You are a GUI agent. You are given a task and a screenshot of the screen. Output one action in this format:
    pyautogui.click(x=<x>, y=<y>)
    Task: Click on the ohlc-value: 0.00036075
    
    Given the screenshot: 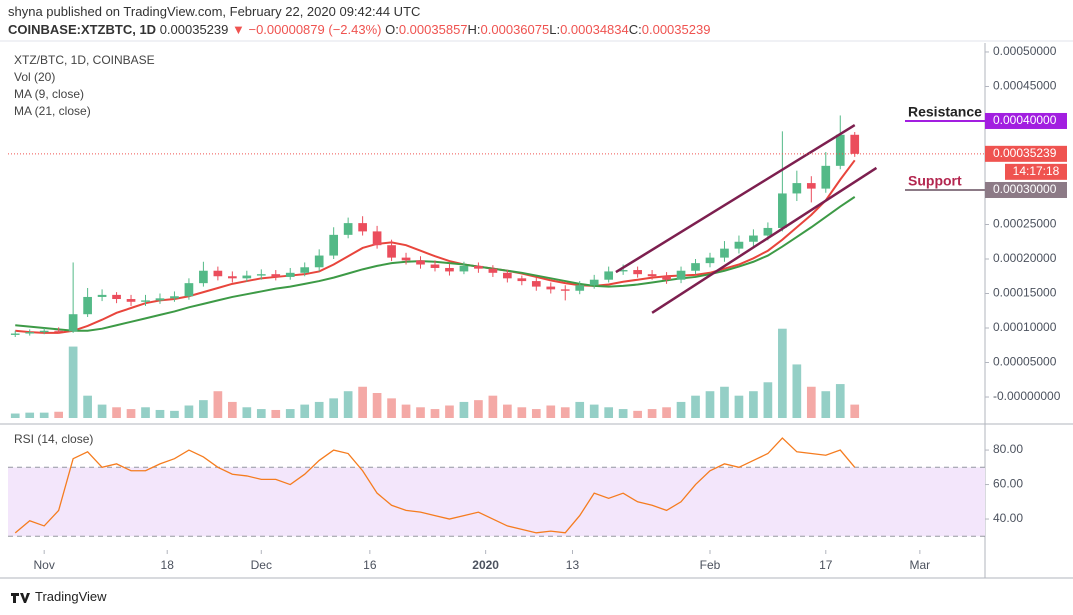 What is the action you would take?
    pyautogui.click(x=515, y=29)
    